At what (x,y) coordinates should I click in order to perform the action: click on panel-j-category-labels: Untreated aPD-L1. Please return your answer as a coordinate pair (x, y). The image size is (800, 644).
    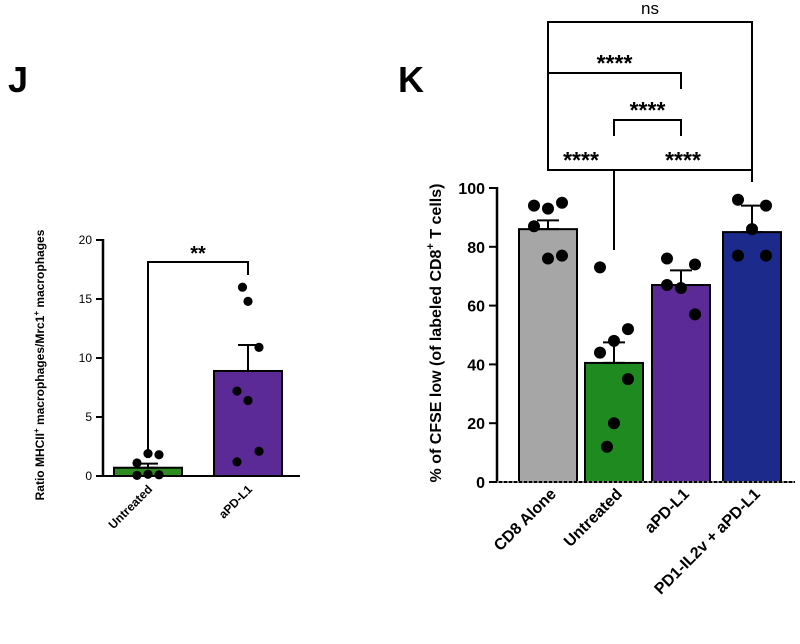
    Looking at the image, I should click on (181, 507).